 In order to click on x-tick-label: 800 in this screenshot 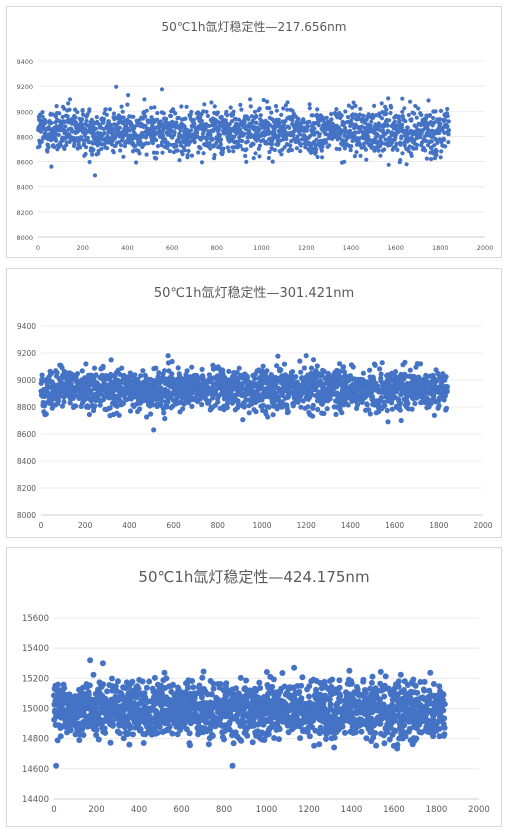, I will do `click(218, 525)`.